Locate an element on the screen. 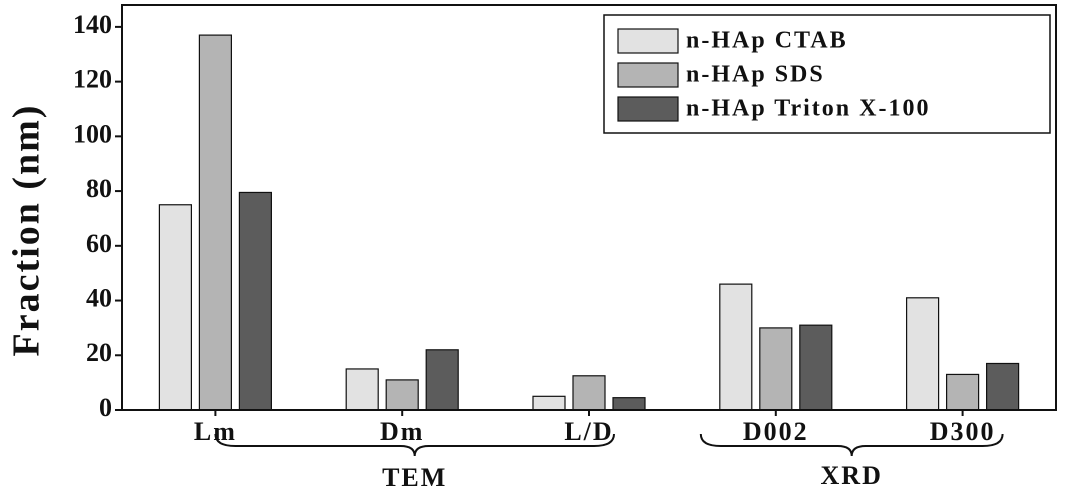 Image resolution: width=1066 pixels, height=498 pixels. x-tick-label: Dm is located at coordinates (402, 431).